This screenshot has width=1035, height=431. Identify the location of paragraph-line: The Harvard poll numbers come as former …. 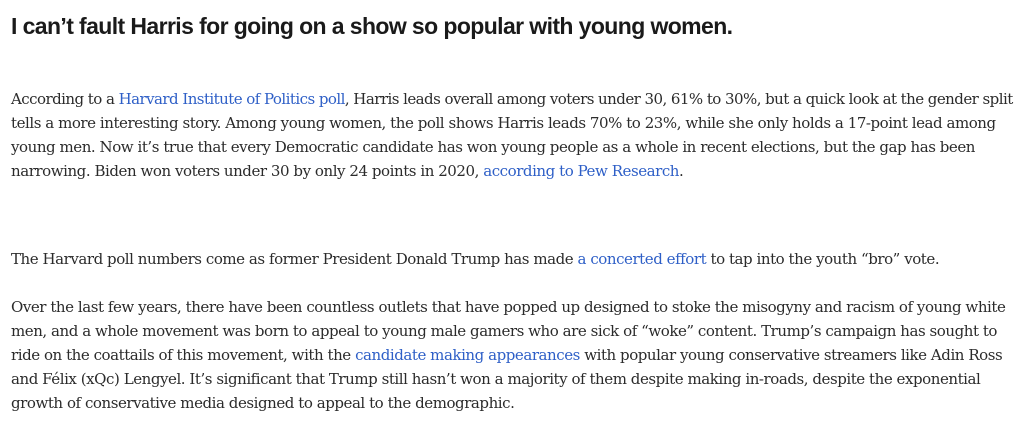
(518, 259).